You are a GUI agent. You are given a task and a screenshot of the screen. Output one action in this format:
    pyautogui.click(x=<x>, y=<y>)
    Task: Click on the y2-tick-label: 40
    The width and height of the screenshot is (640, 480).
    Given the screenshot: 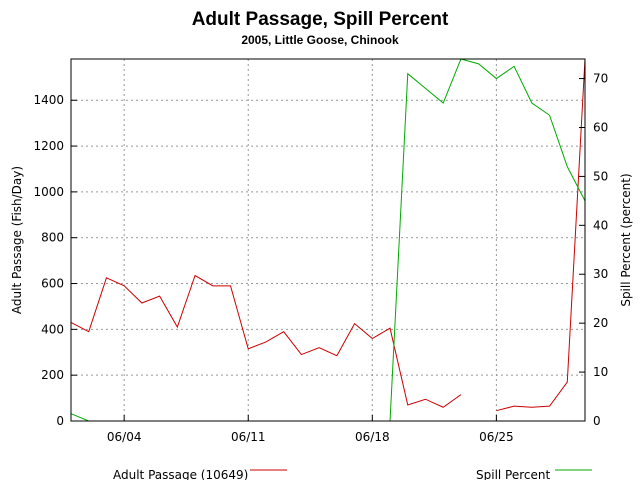 What is the action you would take?
    pyautogui.click(x=600, y=225)
    